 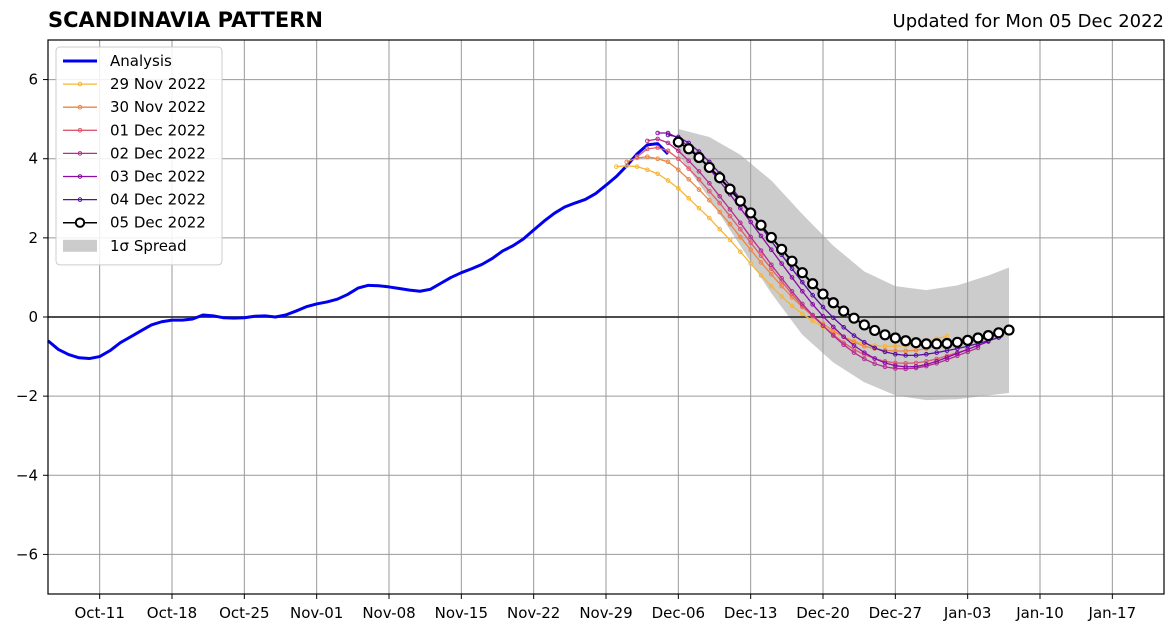 What do you see at coordinates (823, 613) in the screenshot?
I see `x-tick-label: Dec-20` at bounding box center [823, 613].